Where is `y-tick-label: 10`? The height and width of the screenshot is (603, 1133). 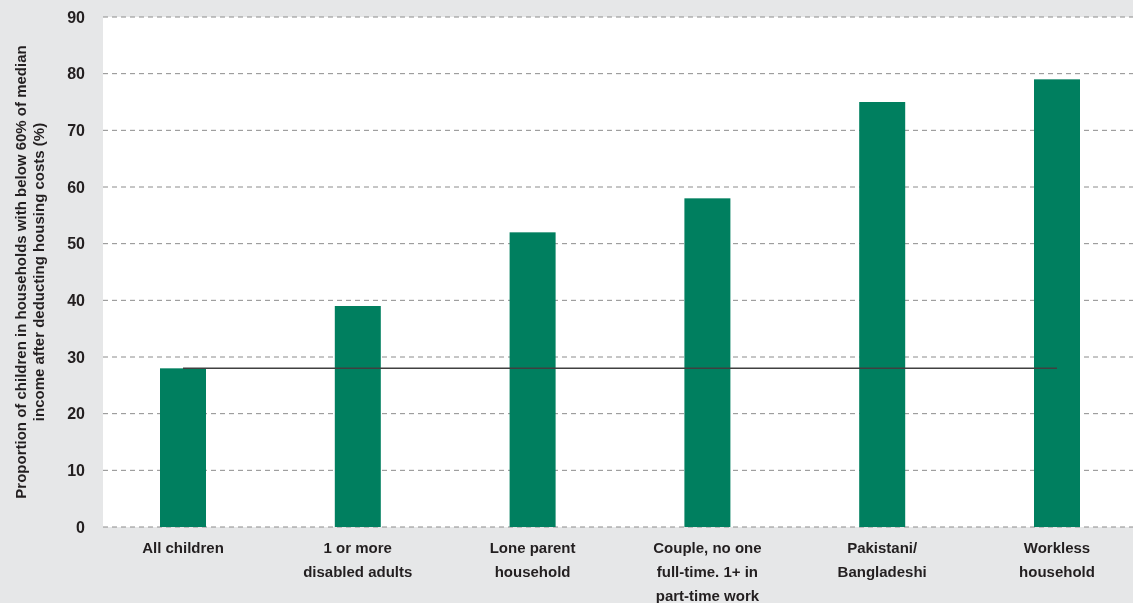
y-tick-label: 10 is located at coordinates (76, 470).